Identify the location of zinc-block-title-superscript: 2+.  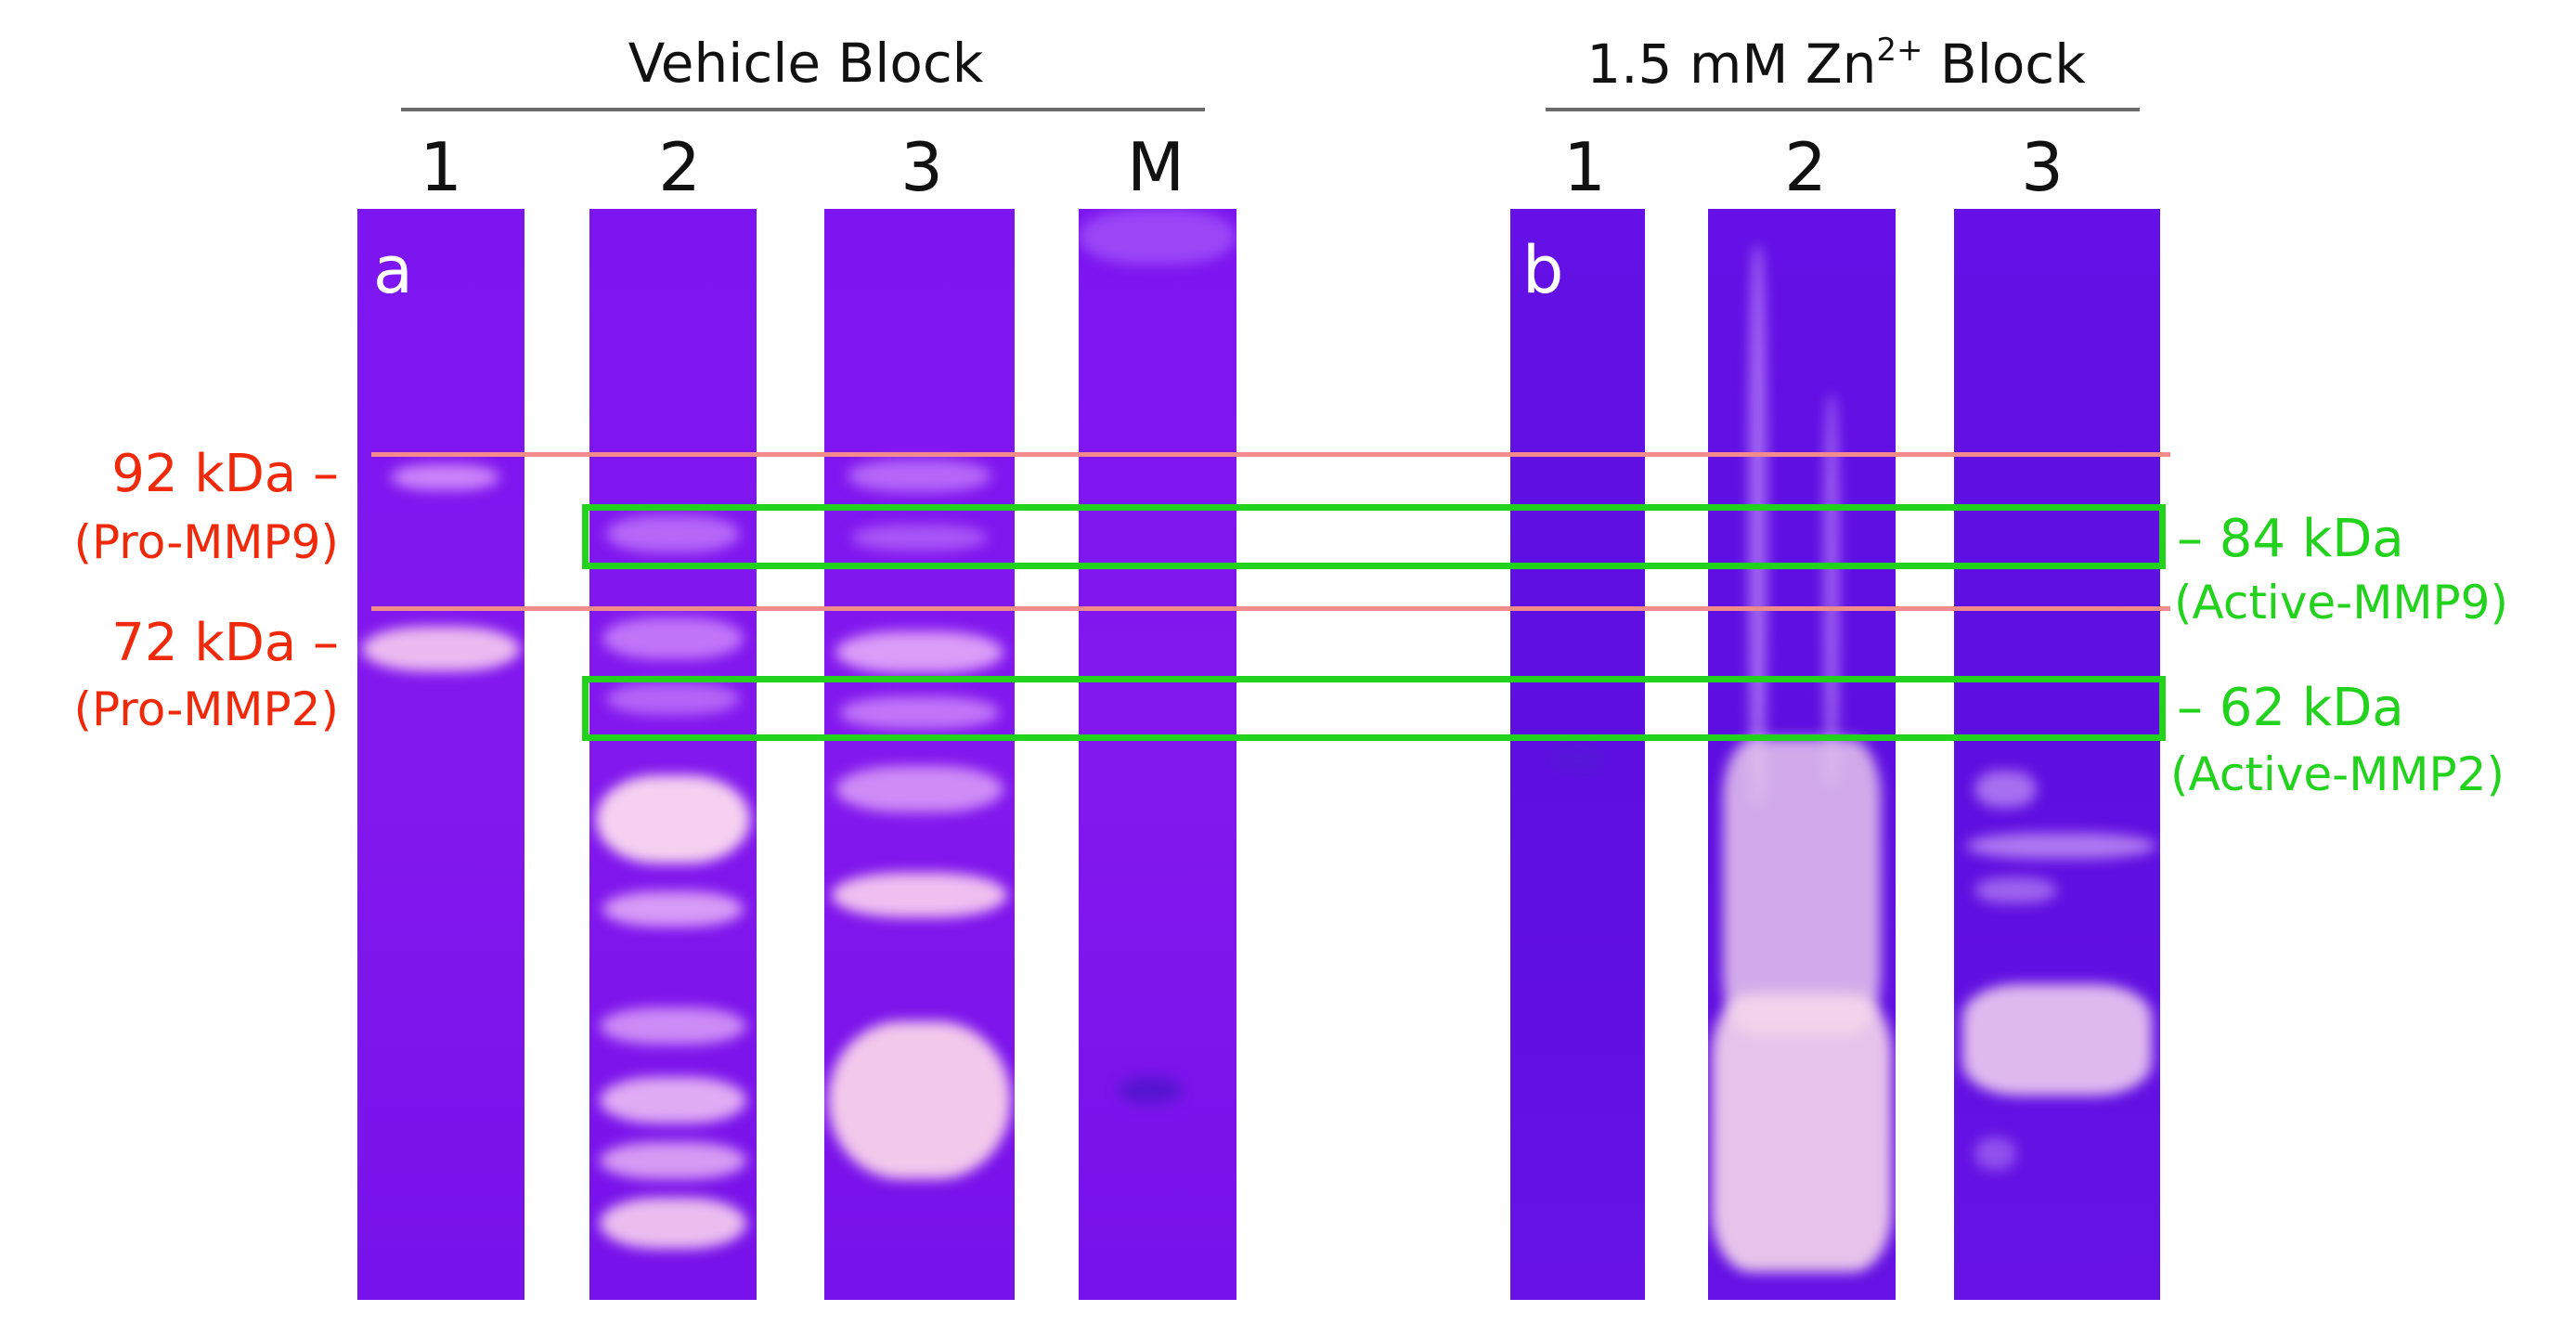
(1899, 50).